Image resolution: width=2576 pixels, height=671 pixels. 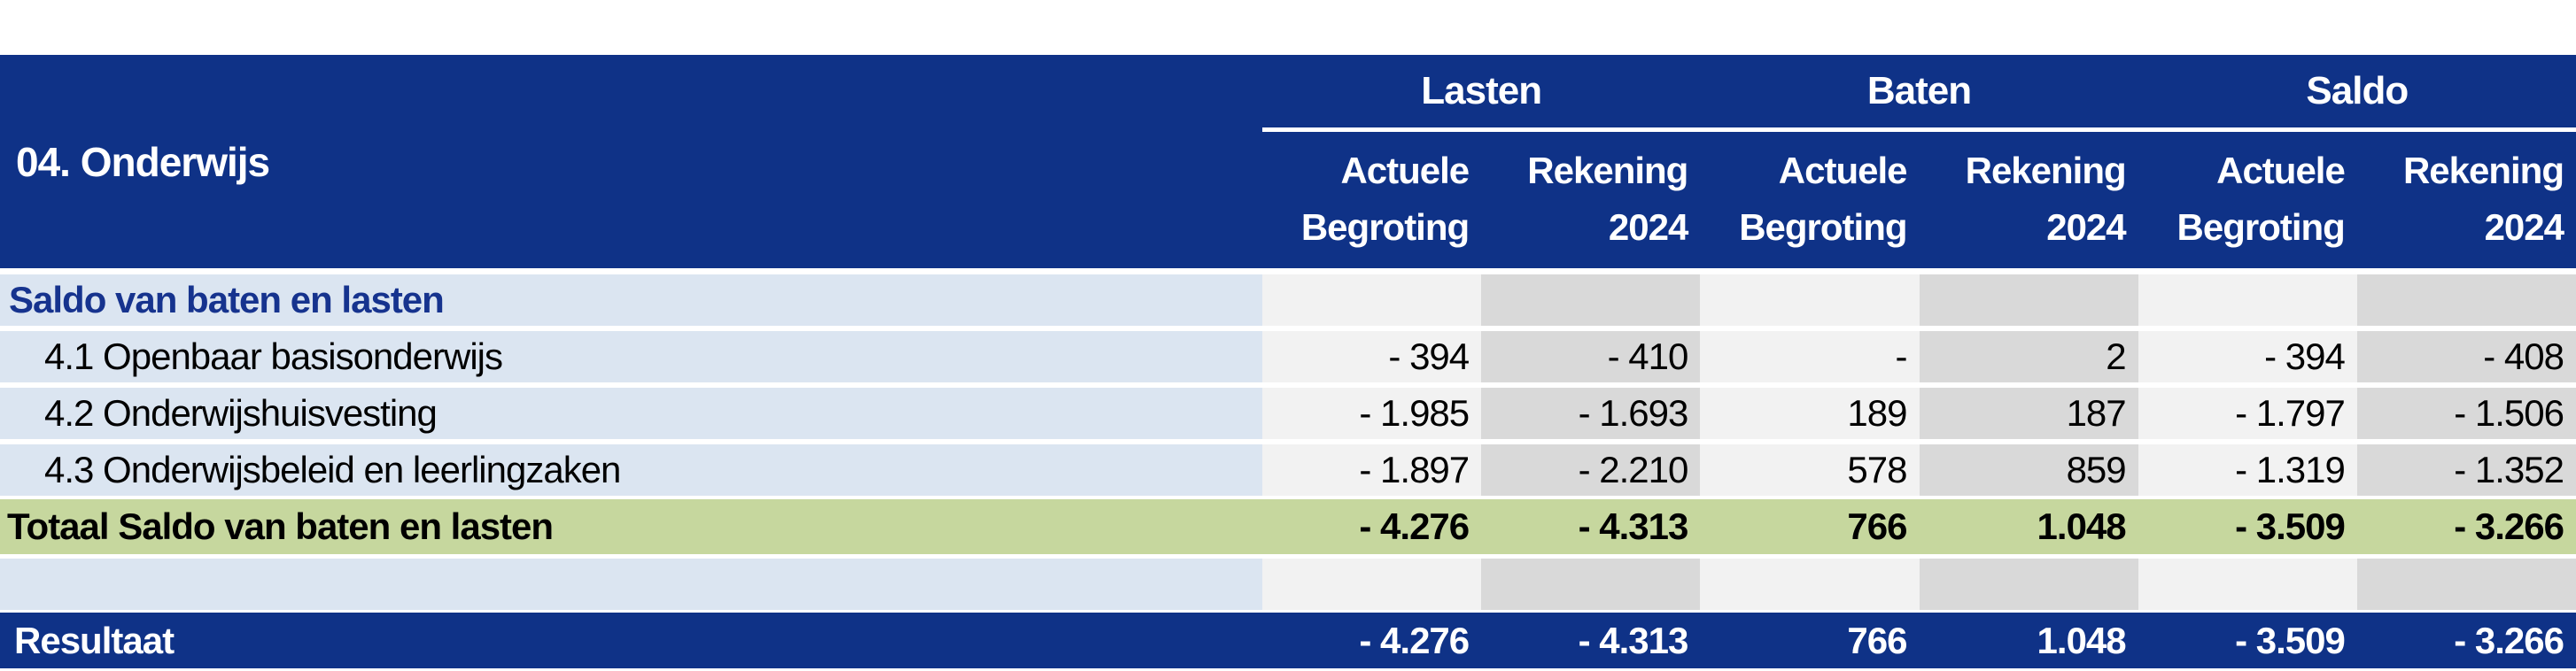 What do you see at coordinates (2028, 413) in the screenshot?
I see `cell-baten-rekening: 187` at bounding box center [2028, 413].